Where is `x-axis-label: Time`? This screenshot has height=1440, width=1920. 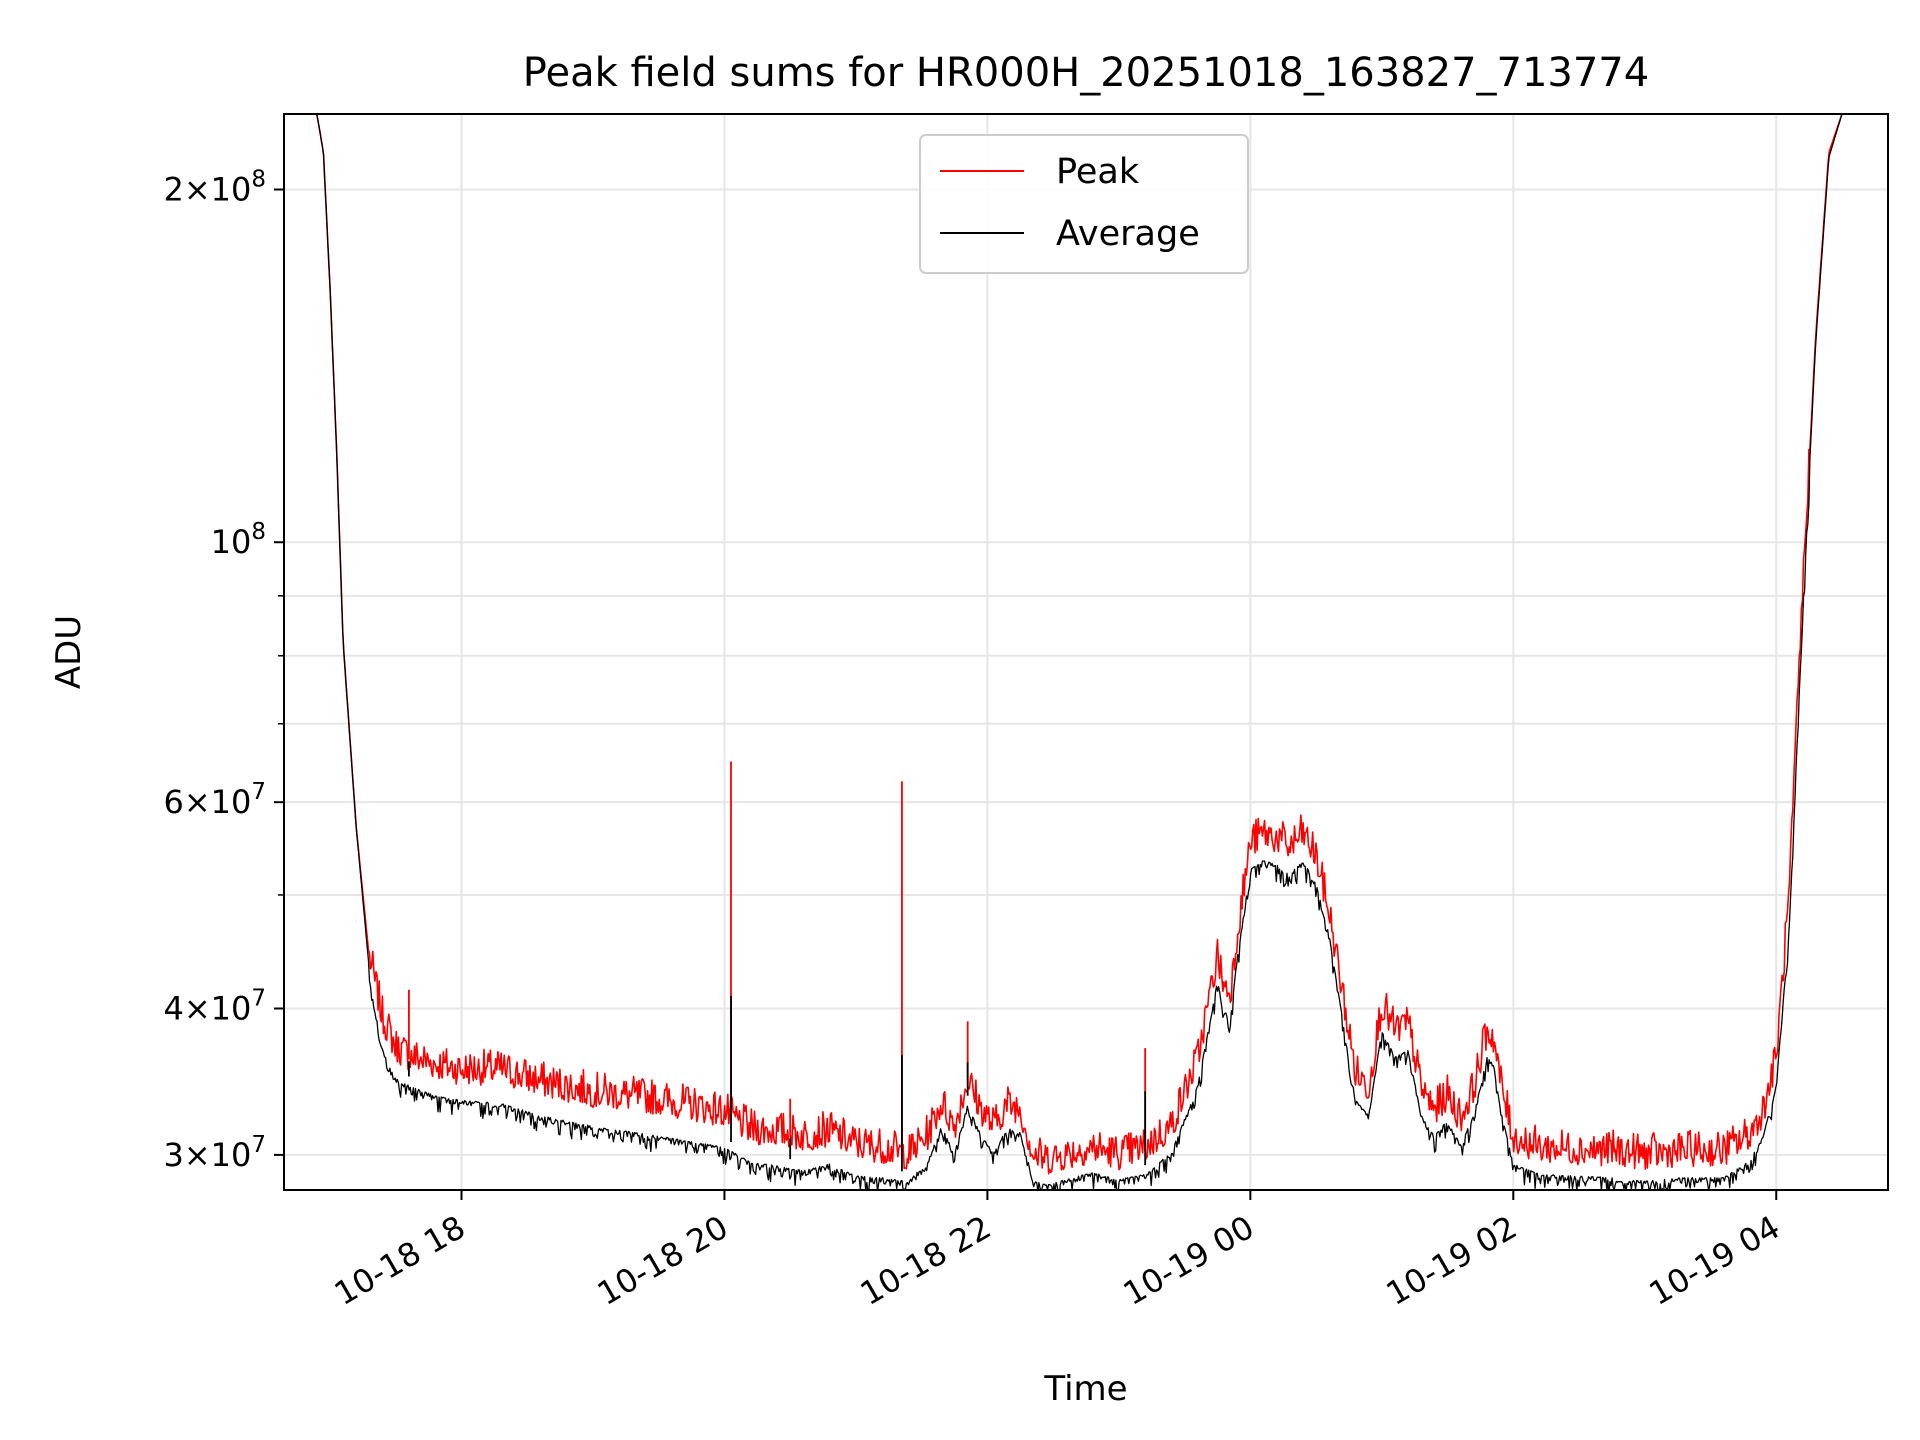 x-axis-label: Time is located at coordinates (1085, 1389).